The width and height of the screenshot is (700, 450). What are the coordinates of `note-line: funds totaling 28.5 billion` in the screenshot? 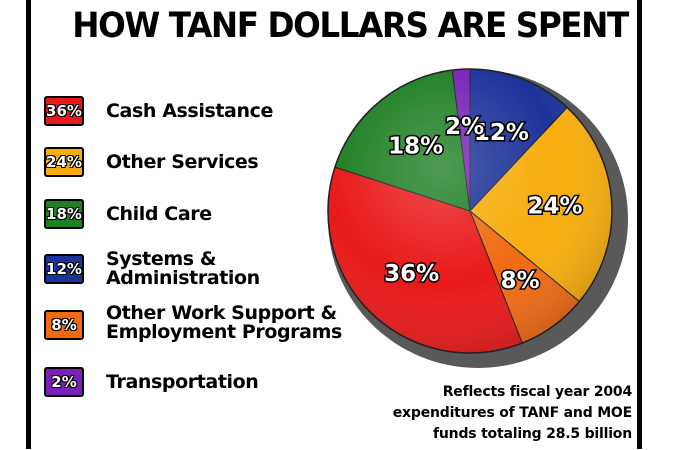 It's located at (532, 434).